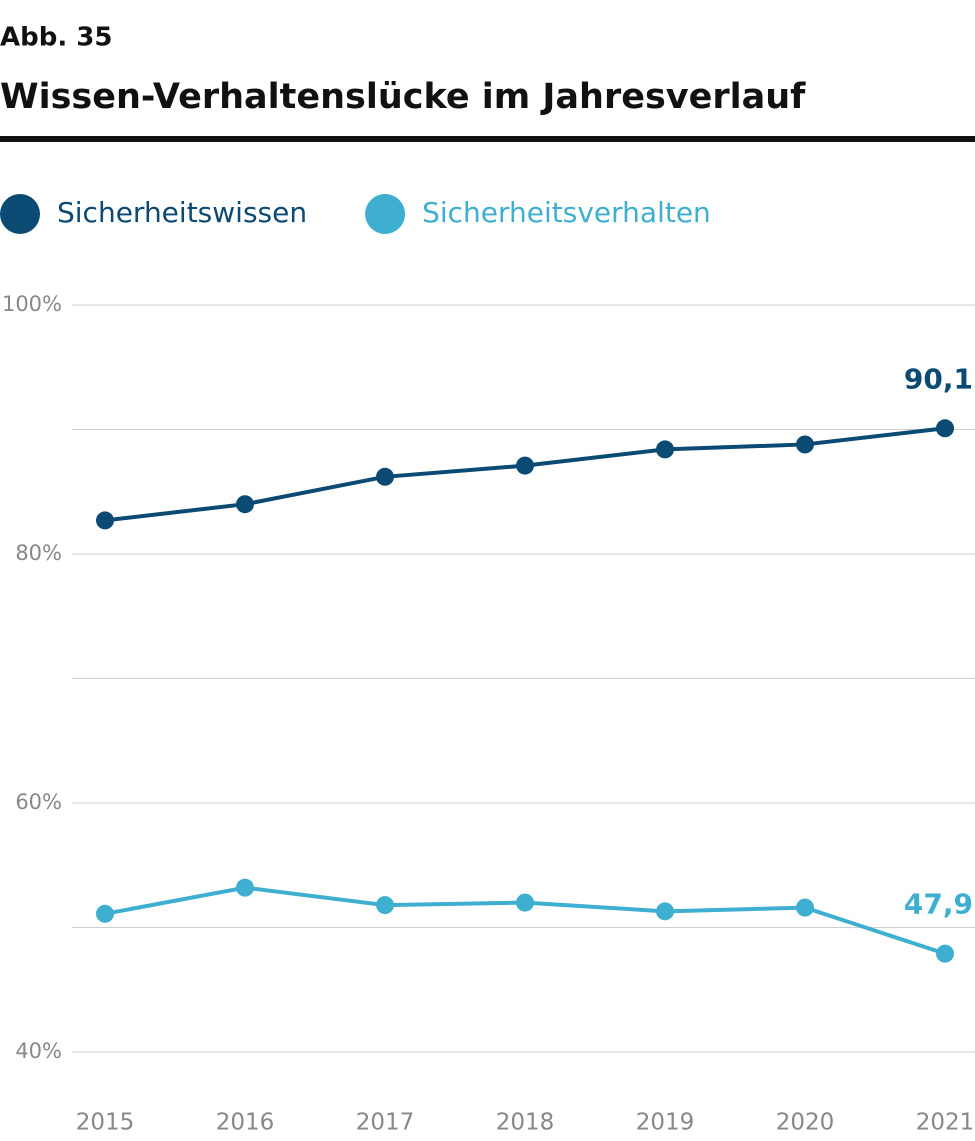 The image size is (975, 1141). What do you see at coordinates (665, 1123) in the screenshot?
I see `x-tick-label: 2019` at bounding box center [665, 1123].